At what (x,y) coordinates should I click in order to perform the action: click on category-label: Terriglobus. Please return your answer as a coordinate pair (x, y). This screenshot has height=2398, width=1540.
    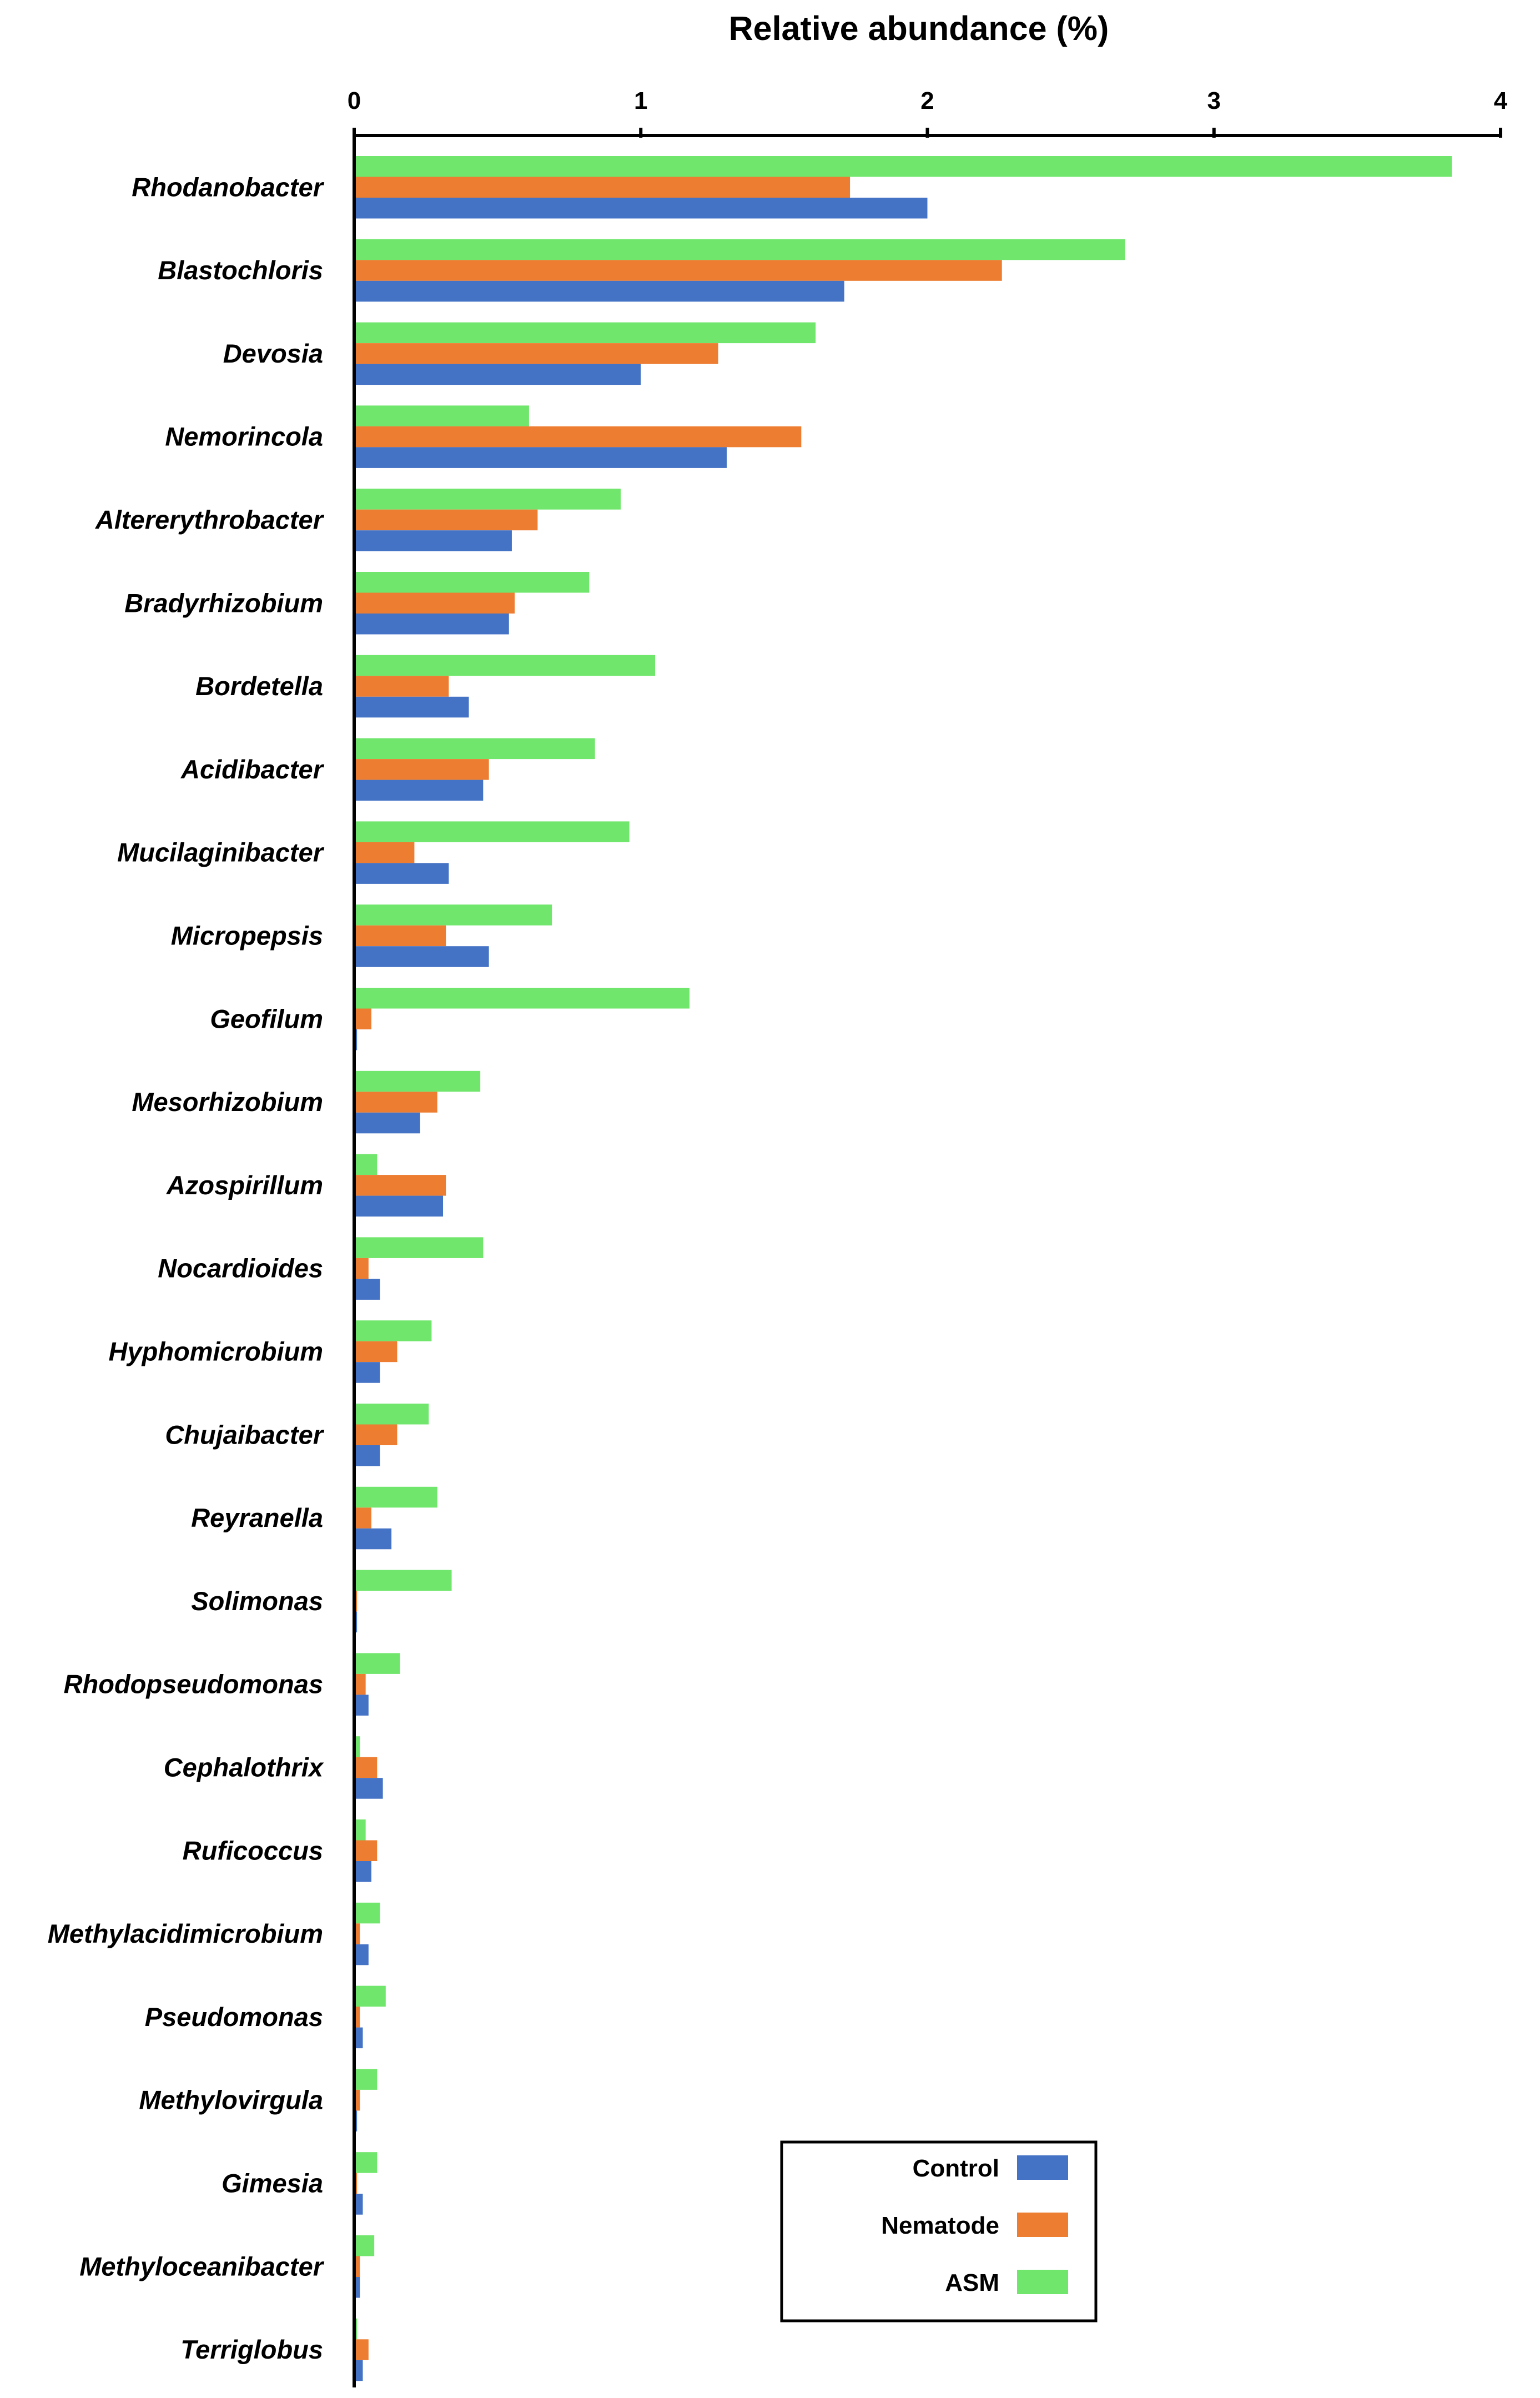
    Looking at the image, I should click on (251, 2349).